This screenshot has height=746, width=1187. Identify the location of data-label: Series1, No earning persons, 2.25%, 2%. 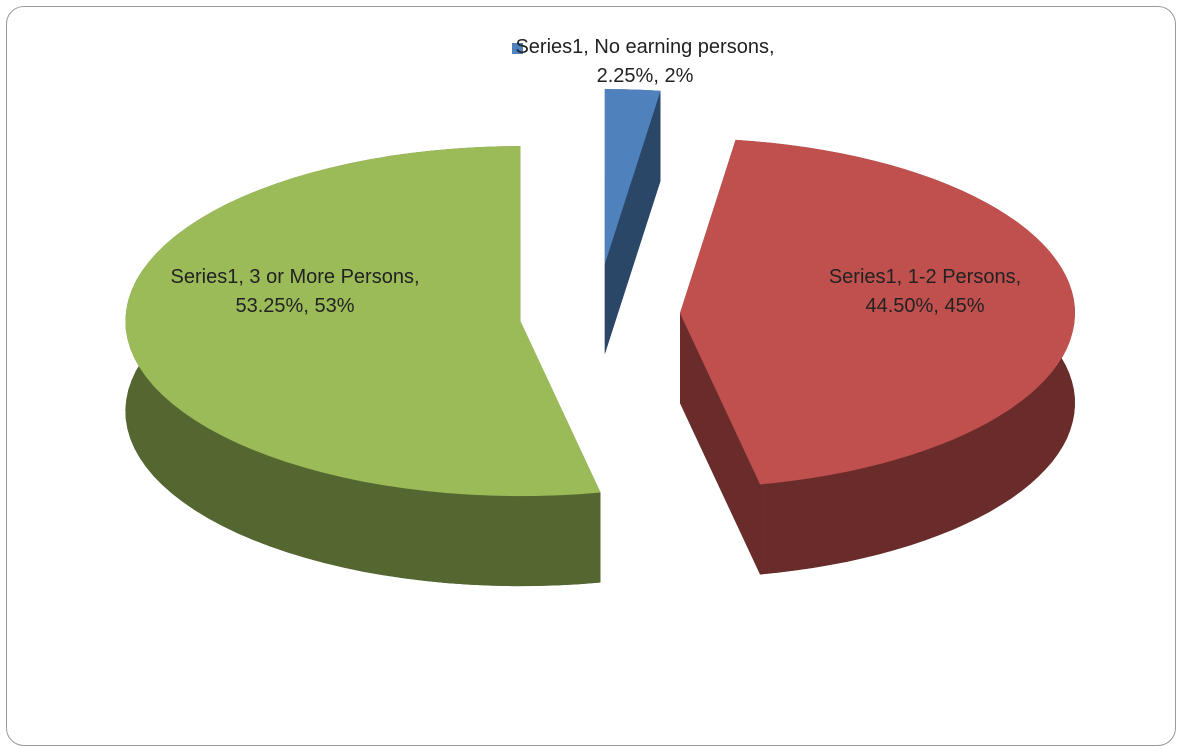
(645, 61).